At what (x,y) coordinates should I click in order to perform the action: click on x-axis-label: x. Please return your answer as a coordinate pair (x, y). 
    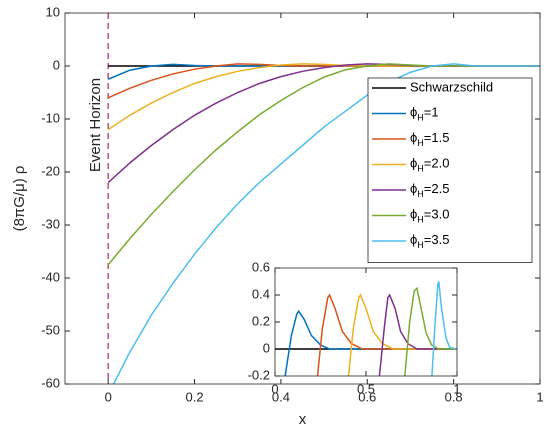
    Looking at the image, I should click on (303, 419).